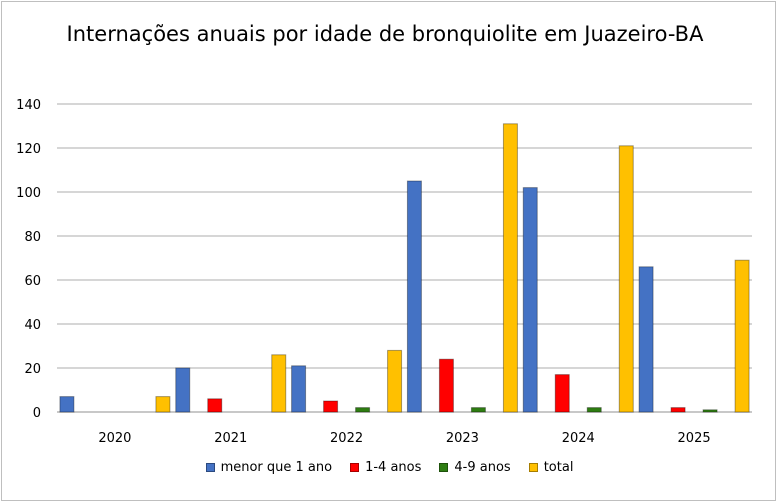 Image resolution: width=779 pixels, height=504 pixels. Describe the element at coordinates (558, 467) in the screenshot. I see `legend-label: total` at that location.